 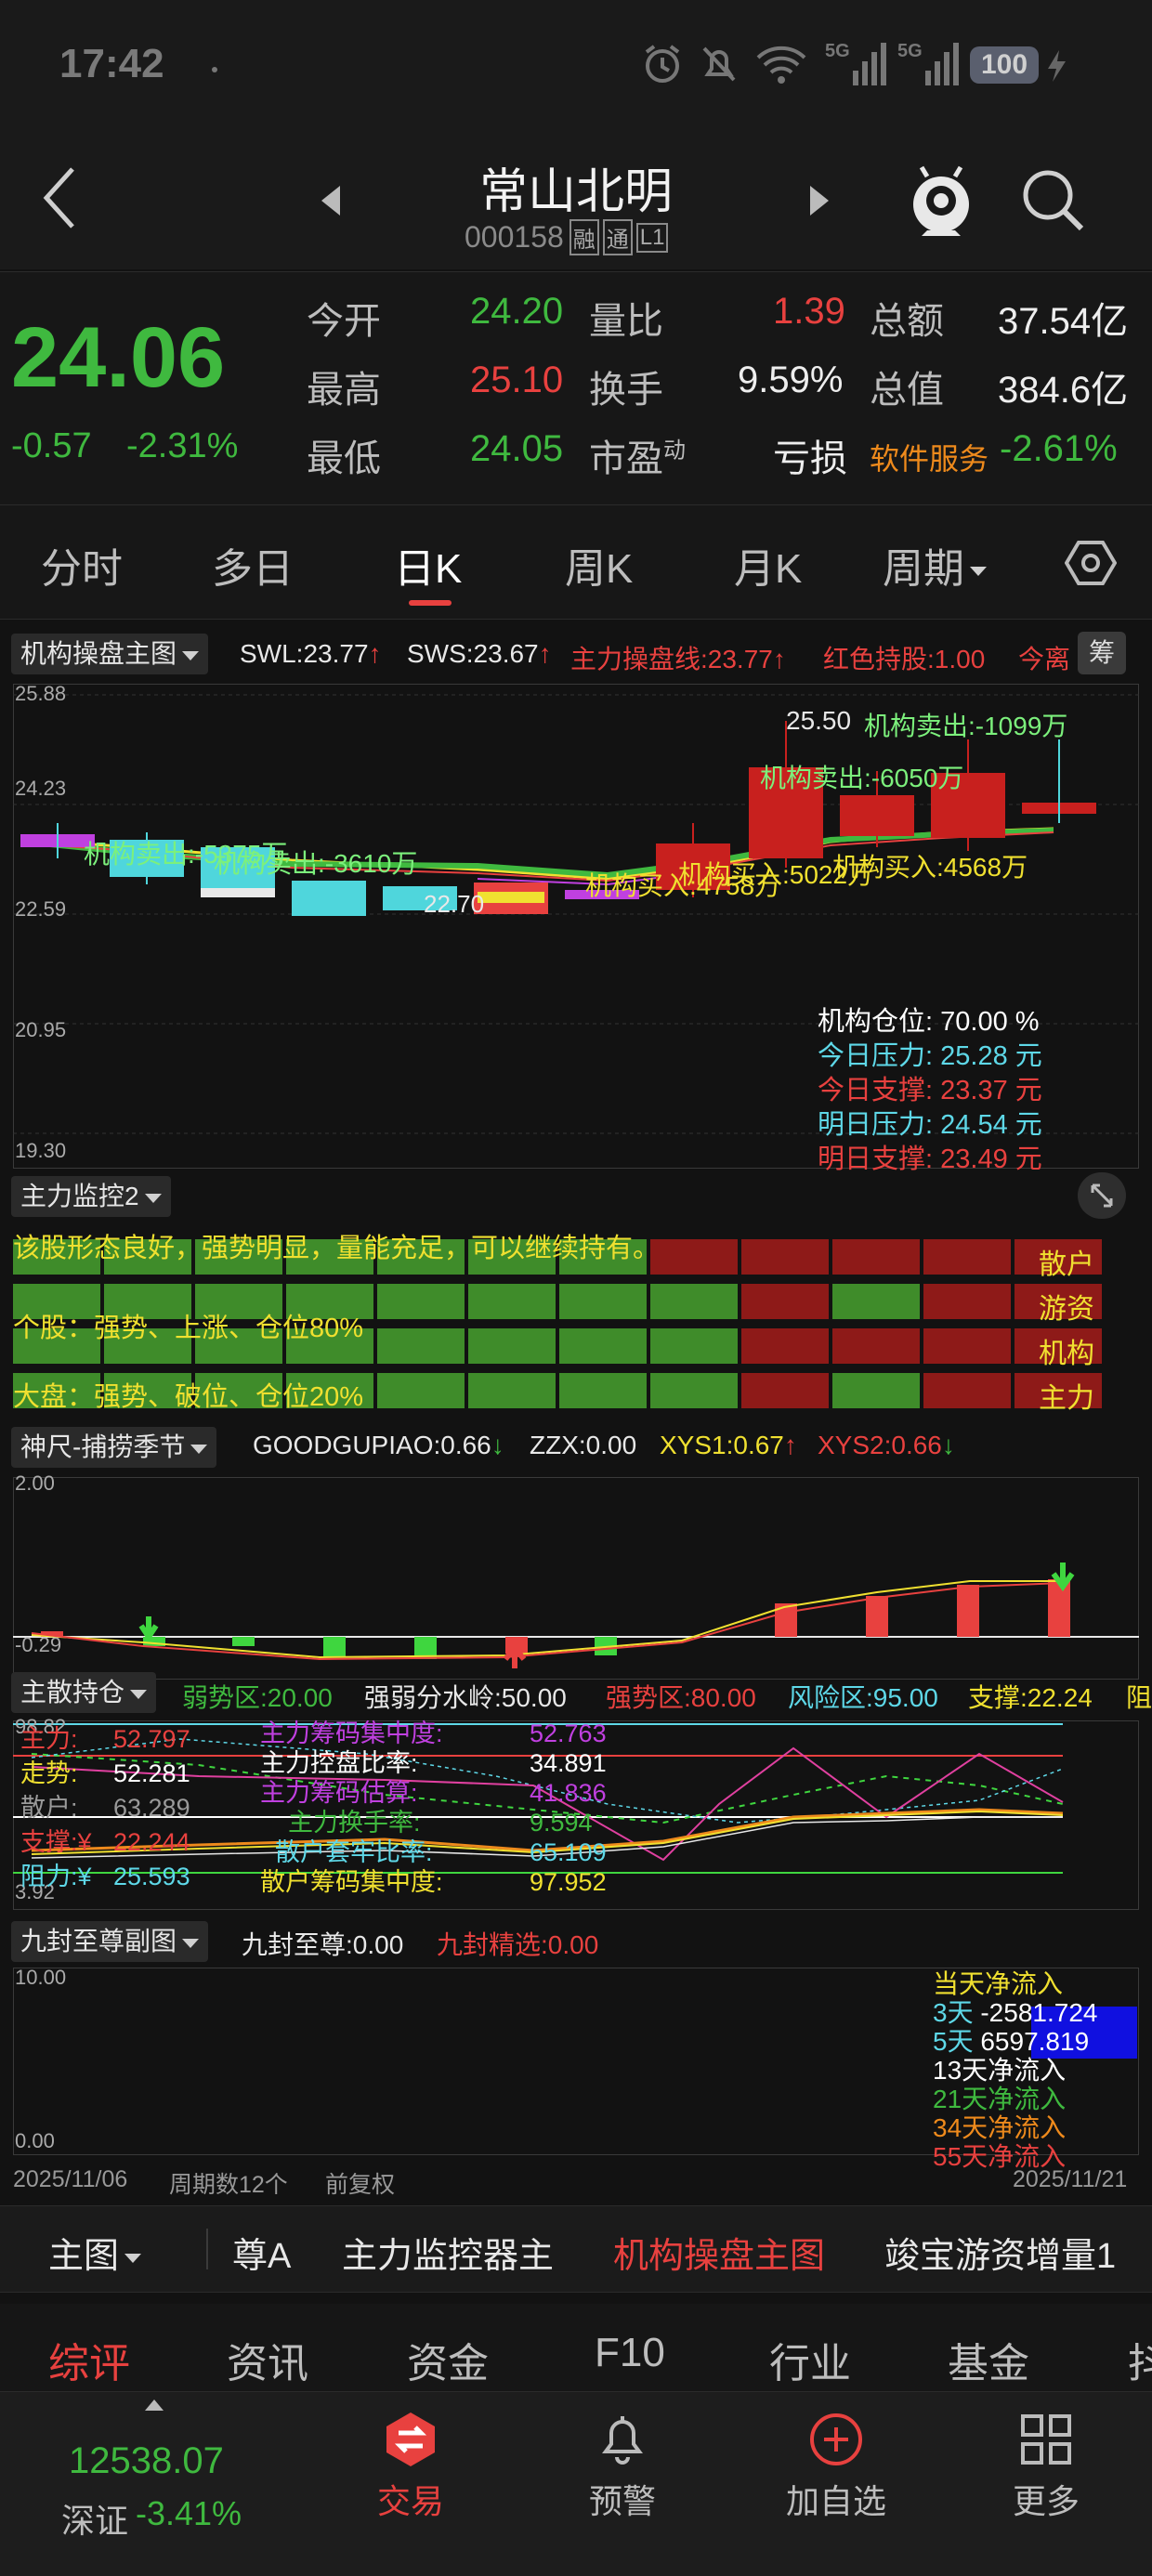 I want to click on signal-5g-2-icon: 5G, so click(x=929, y=63).